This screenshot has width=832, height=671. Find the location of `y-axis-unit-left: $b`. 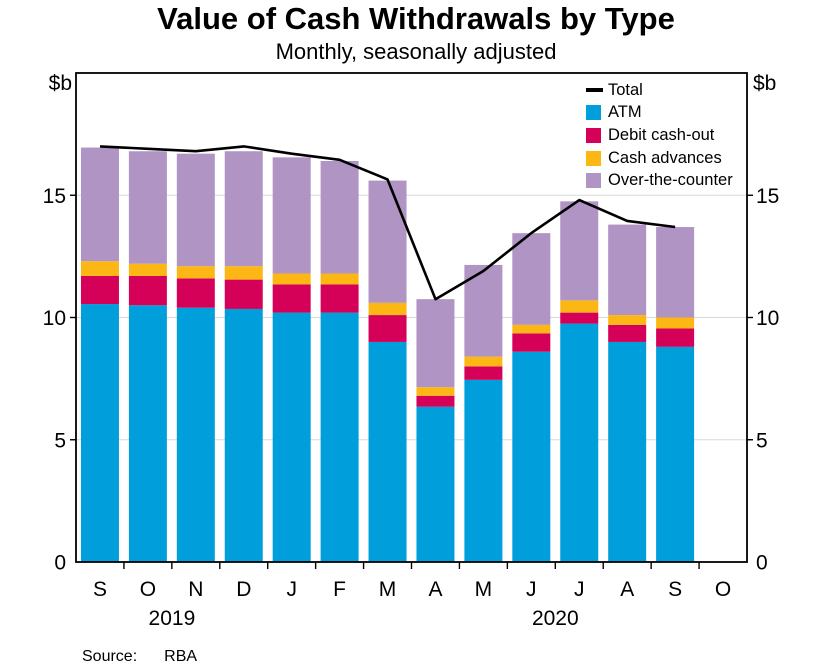

y-axis-unit-left: $b is located at coordinates (60, 83).